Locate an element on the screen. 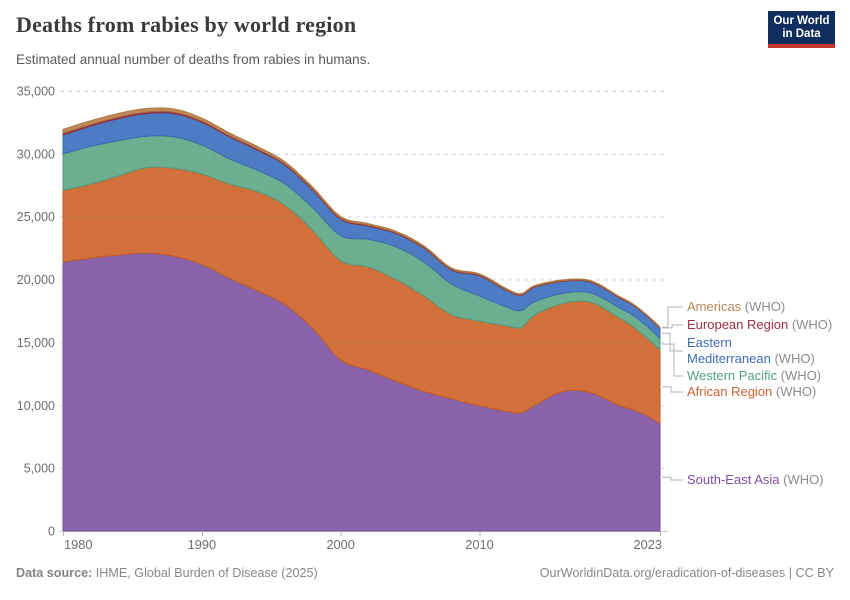 This screenshot has width=850, height=600. x-tick-label-1980: 1980 is located at coordinates (78, 544).